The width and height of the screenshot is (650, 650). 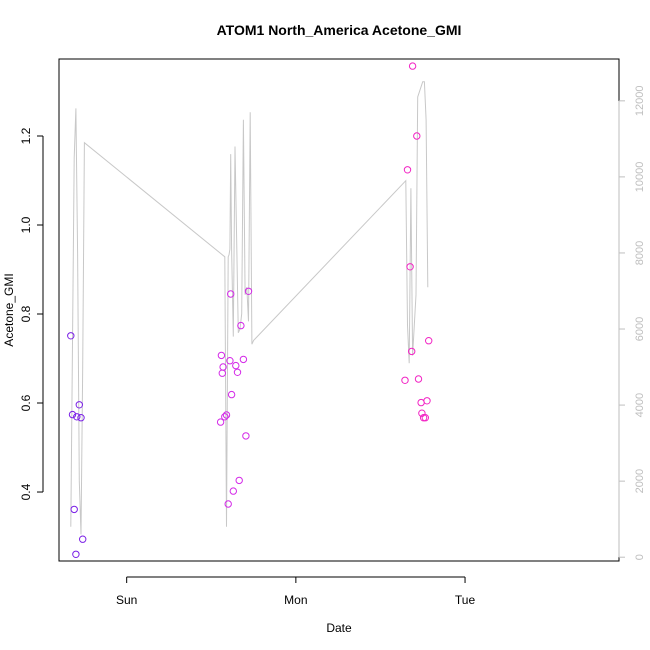 I want to click on x-axis: Sun Mon Tue, so click(x=296, y=591).